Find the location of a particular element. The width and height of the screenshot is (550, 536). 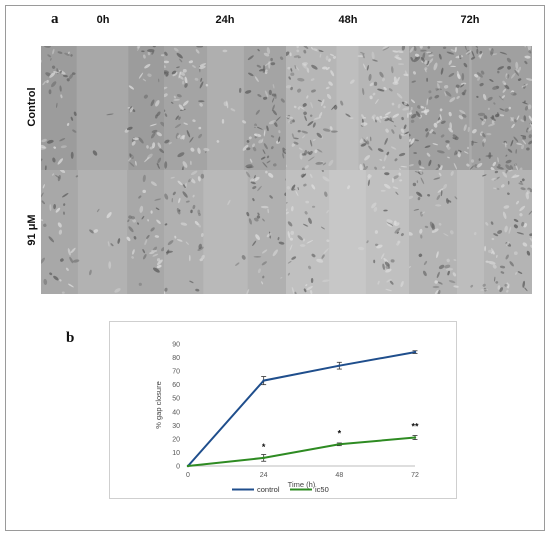

y-tick-label: 0 is located at coordinates (178, 467).